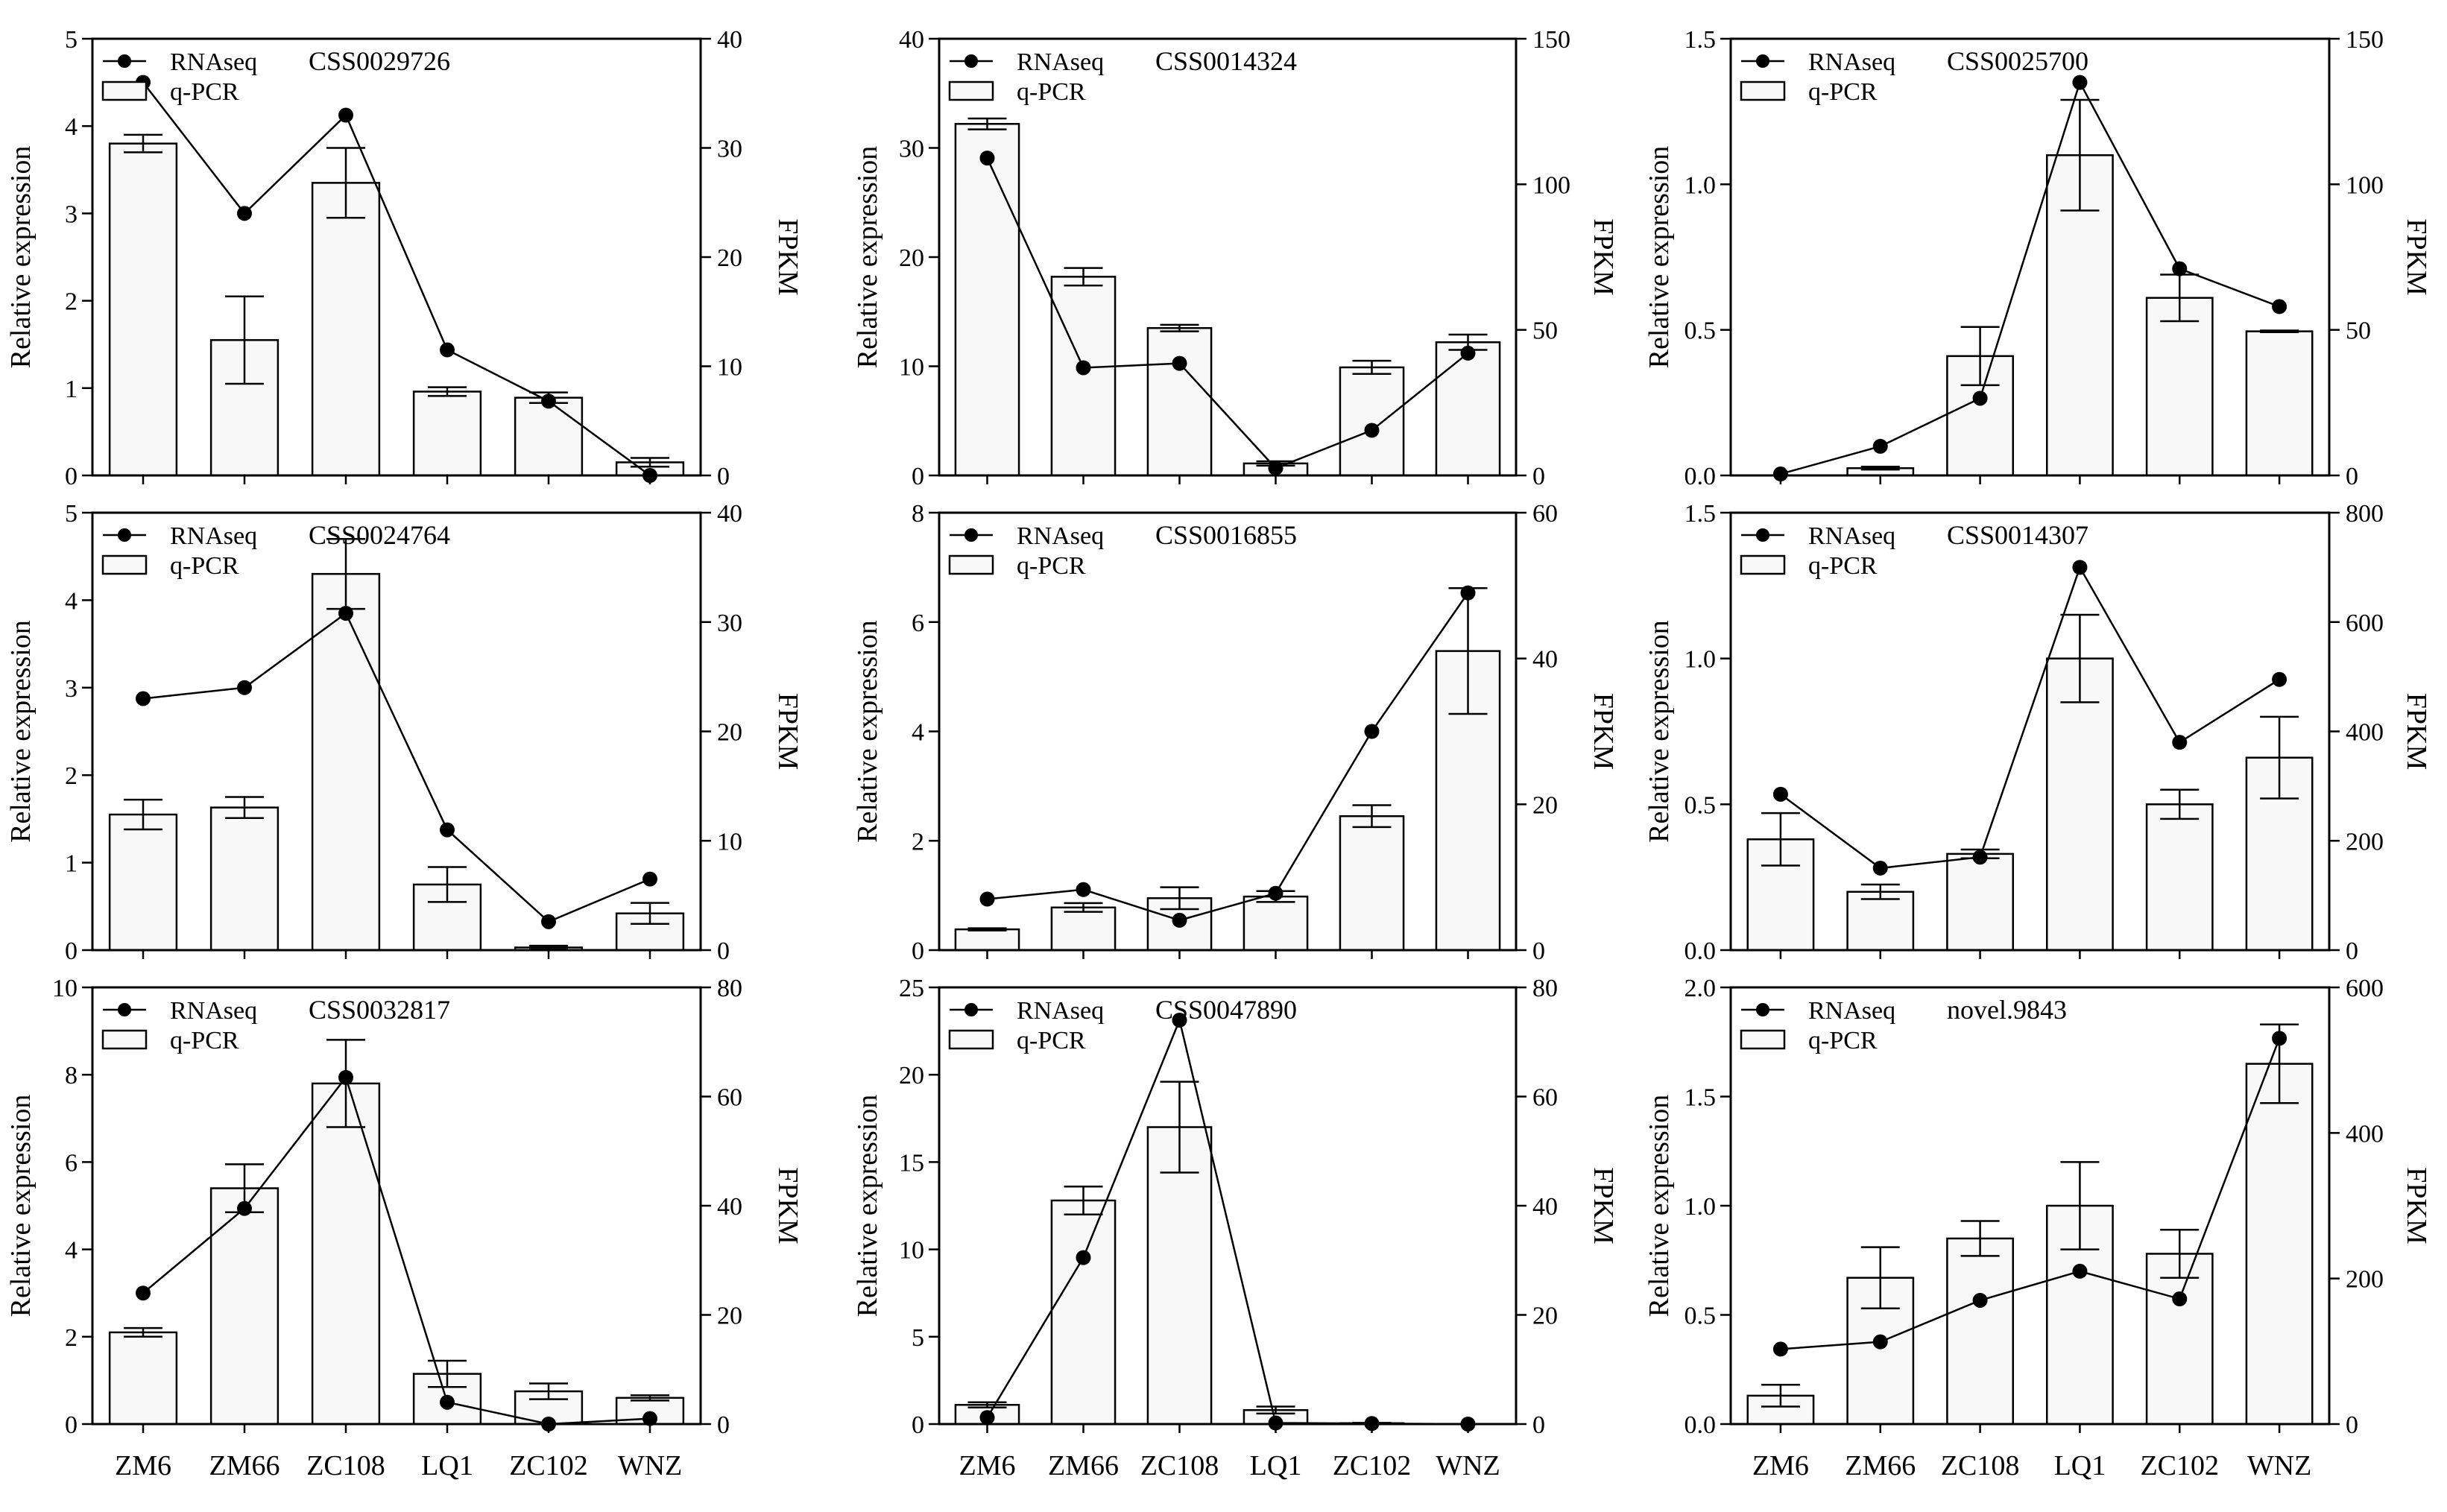 Image resolution: width=2447 pixels, height=1512 pixels. What do you see at coordinates (911, 258) in the screenshot?
I see `left-tick-label: 20` at bounding box center [911, 258].